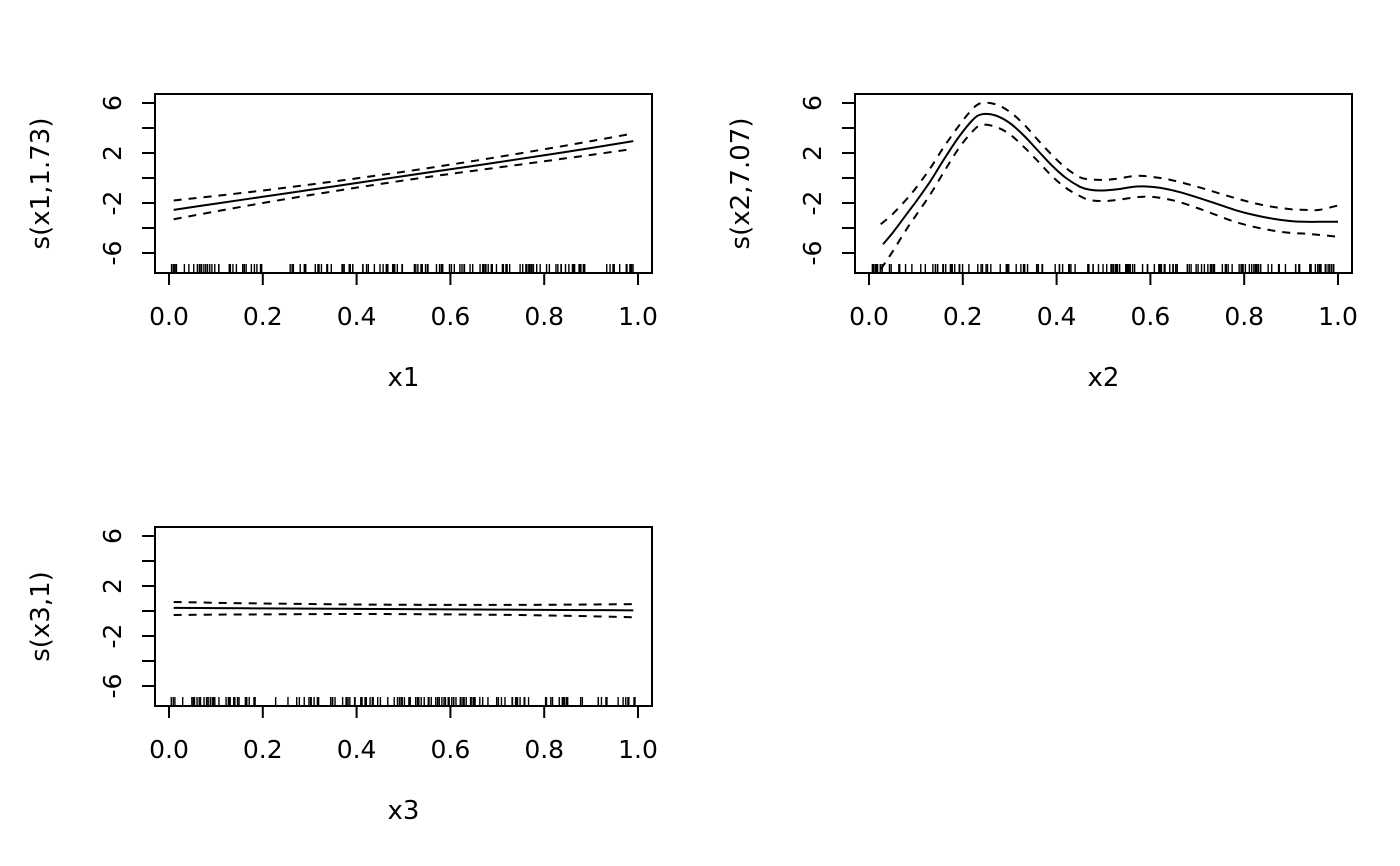 Image resolution: width=1400 pixels, height=866 pixels. I want to click on y-axis-label: s(x3,1), so click(41, 616).